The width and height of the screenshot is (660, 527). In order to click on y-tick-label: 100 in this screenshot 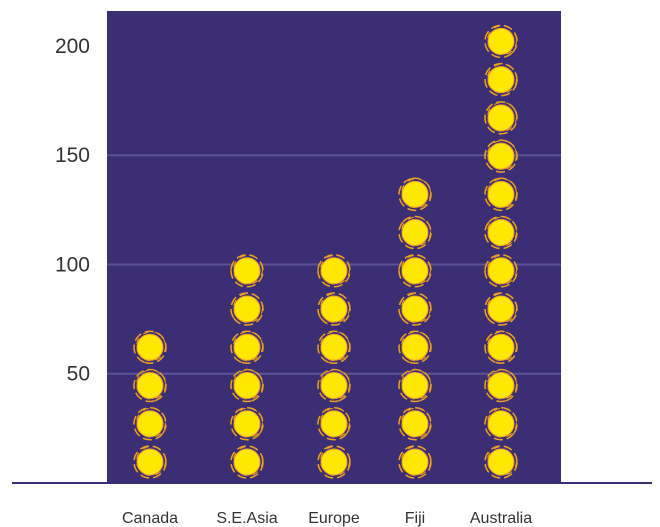, I will do `click(72, 264)`.